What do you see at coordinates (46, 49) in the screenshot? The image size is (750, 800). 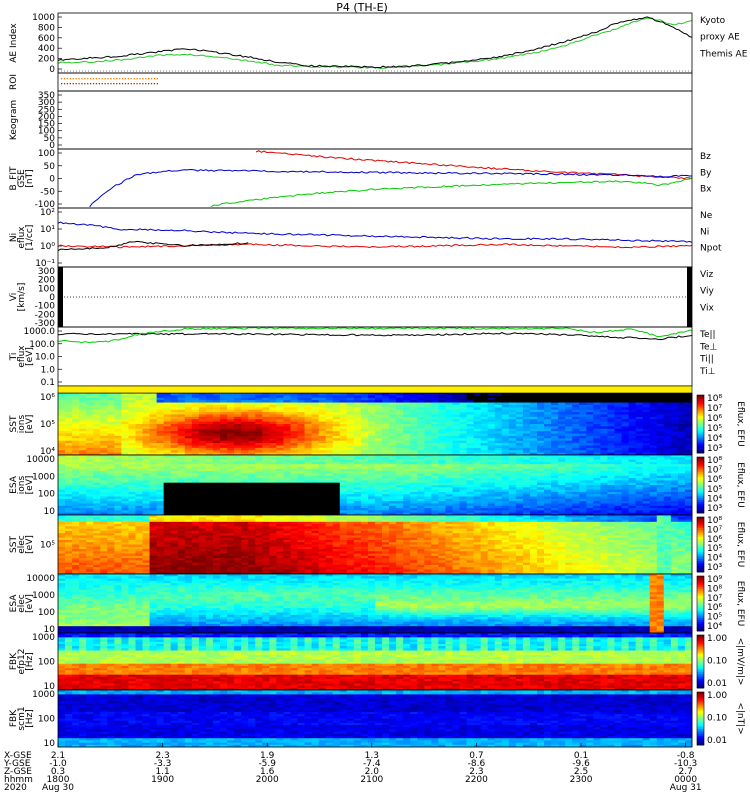 I see `y-tick-label: 400` at bounding box center [46, 49].